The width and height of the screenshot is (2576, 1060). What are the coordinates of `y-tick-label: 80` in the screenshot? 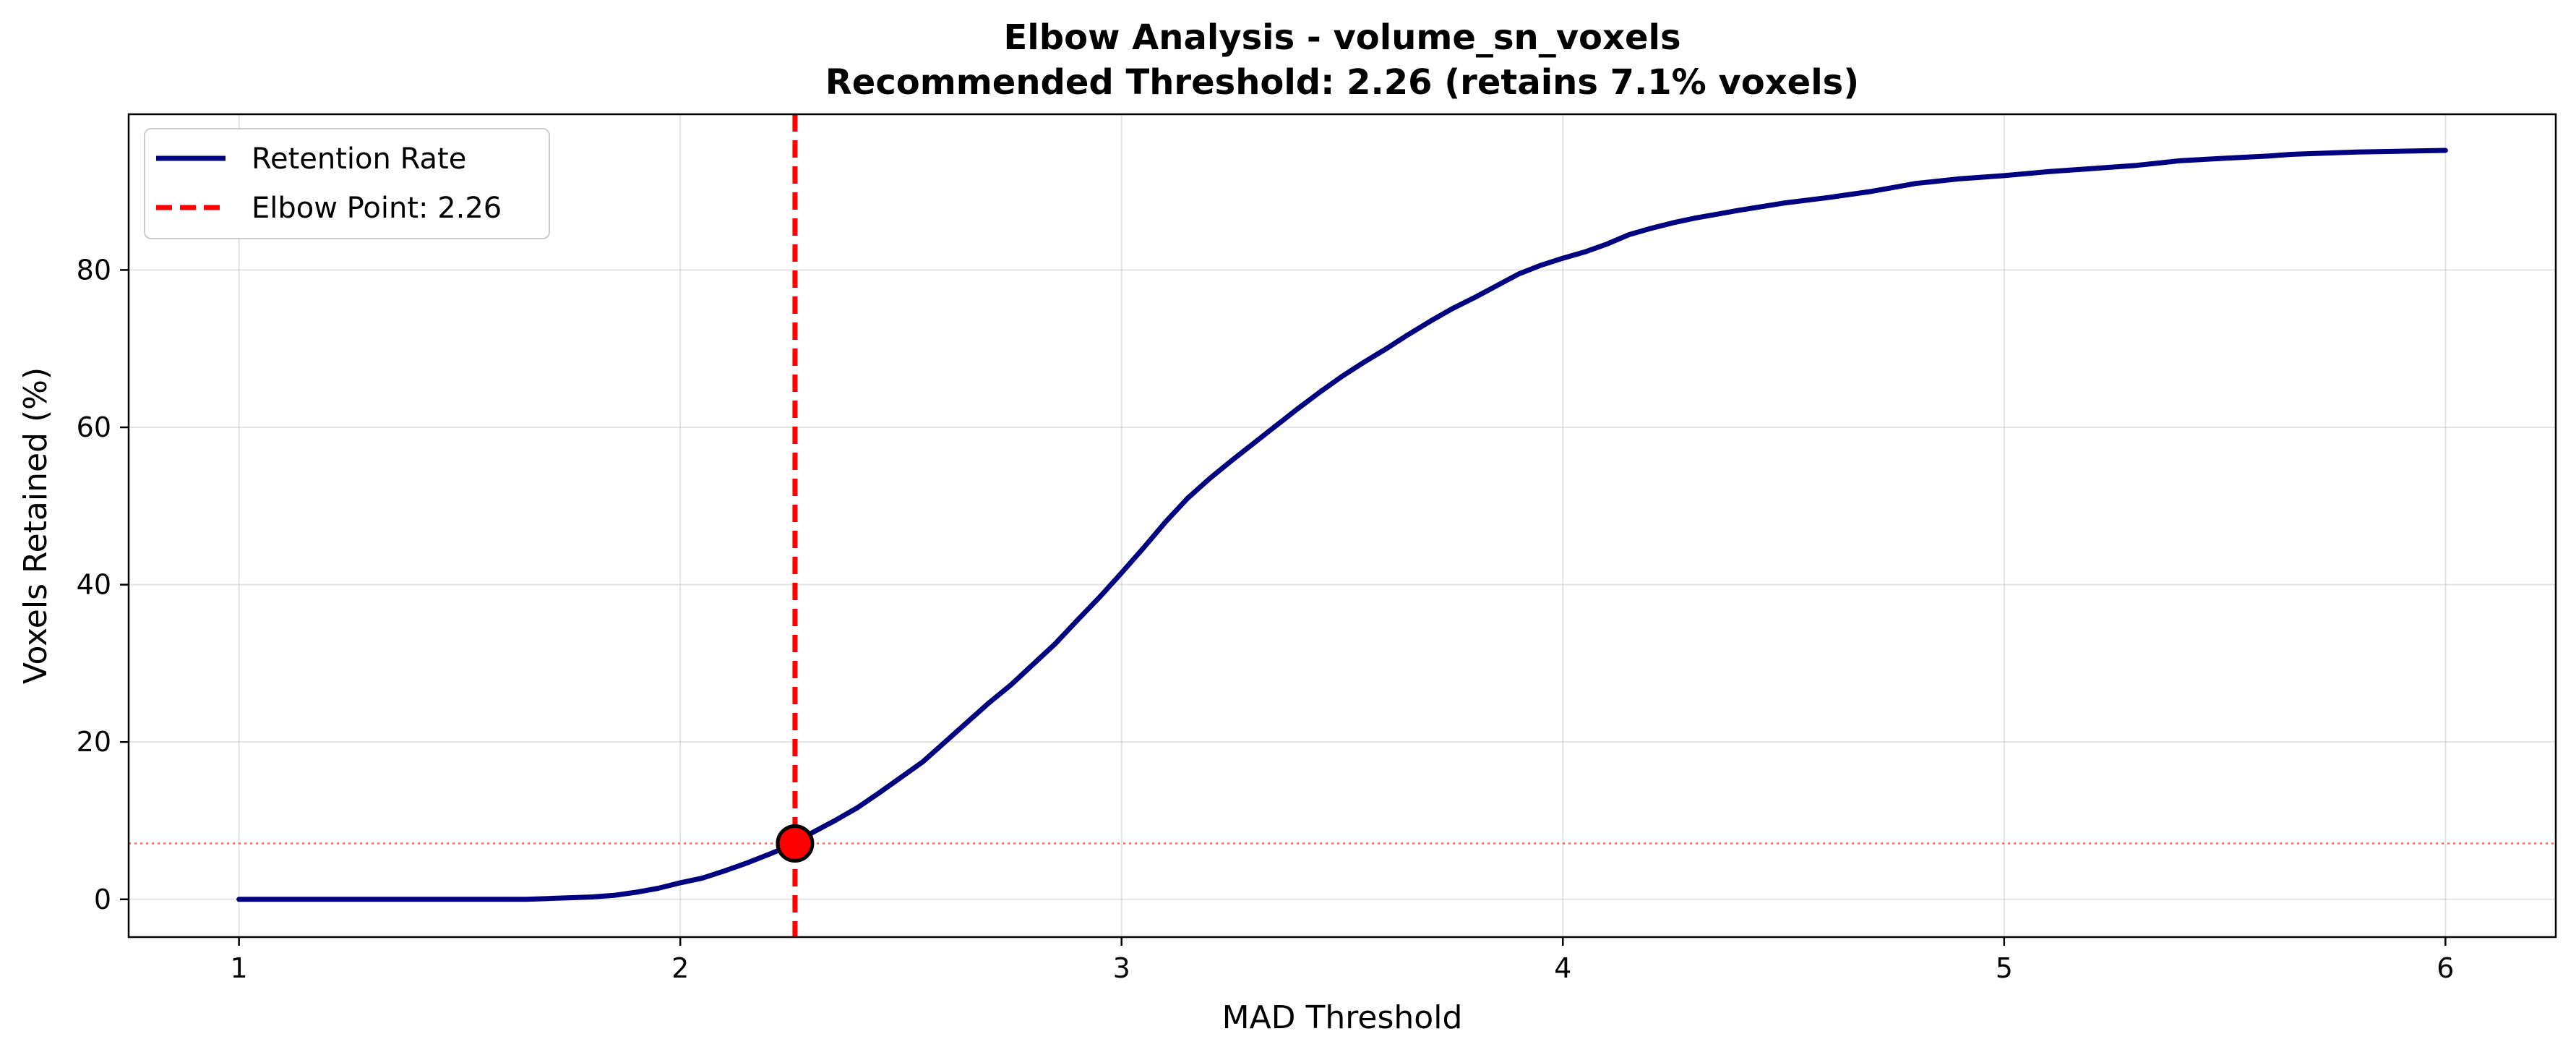 It's located at (94, 270).